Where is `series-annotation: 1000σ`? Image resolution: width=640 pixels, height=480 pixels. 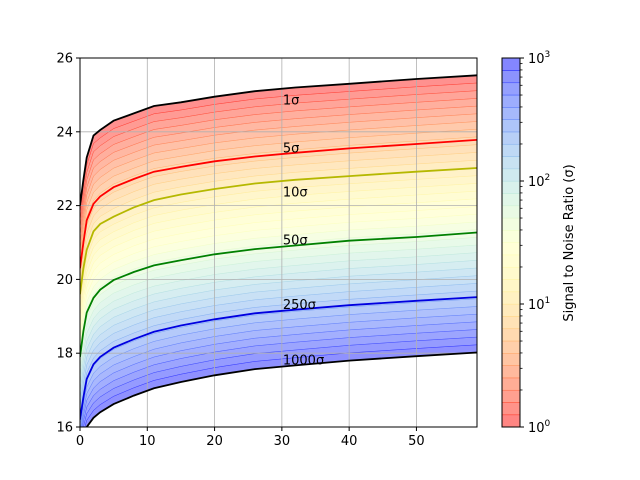
series-annotation: 1000σ is located at coordinates (303, 361).